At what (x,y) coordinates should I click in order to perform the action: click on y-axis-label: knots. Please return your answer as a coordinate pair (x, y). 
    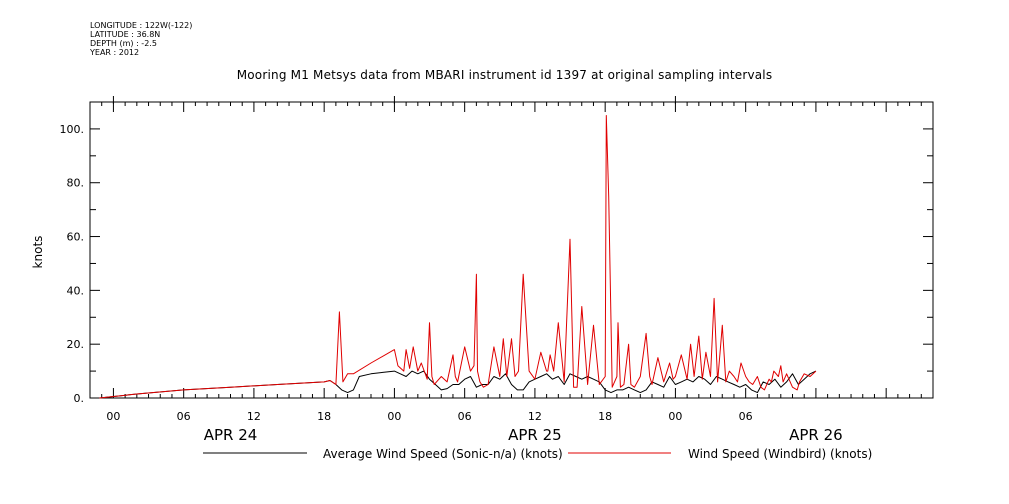
    Looking at the image, I should click on (38, 252).